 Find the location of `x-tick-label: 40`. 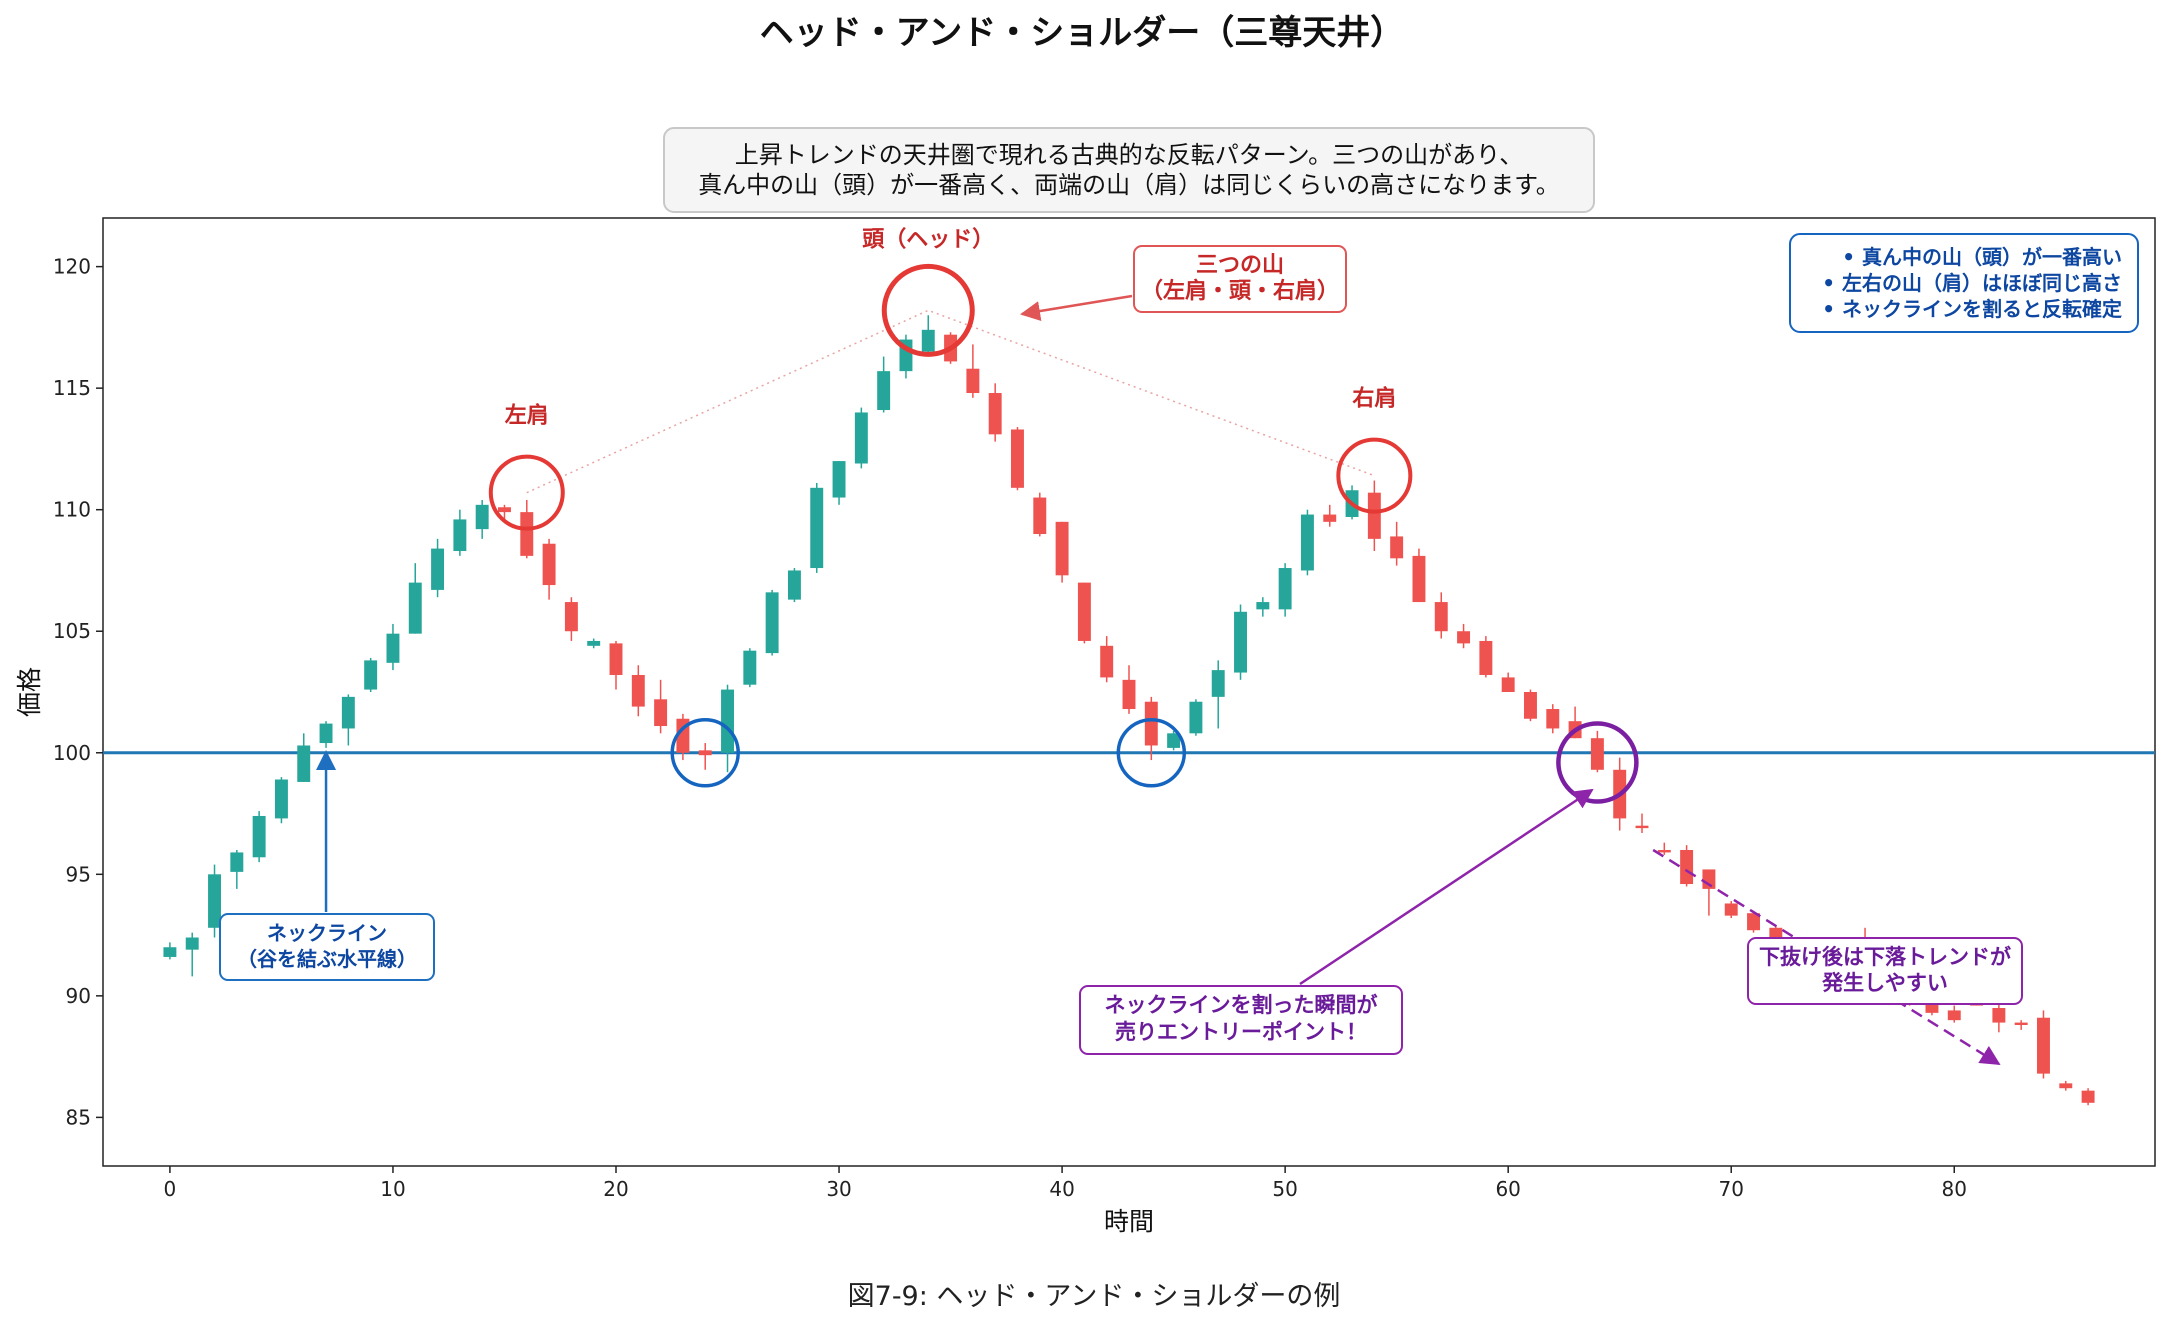

x-tick-label: 40 is located at coordinates (1061, 1189).